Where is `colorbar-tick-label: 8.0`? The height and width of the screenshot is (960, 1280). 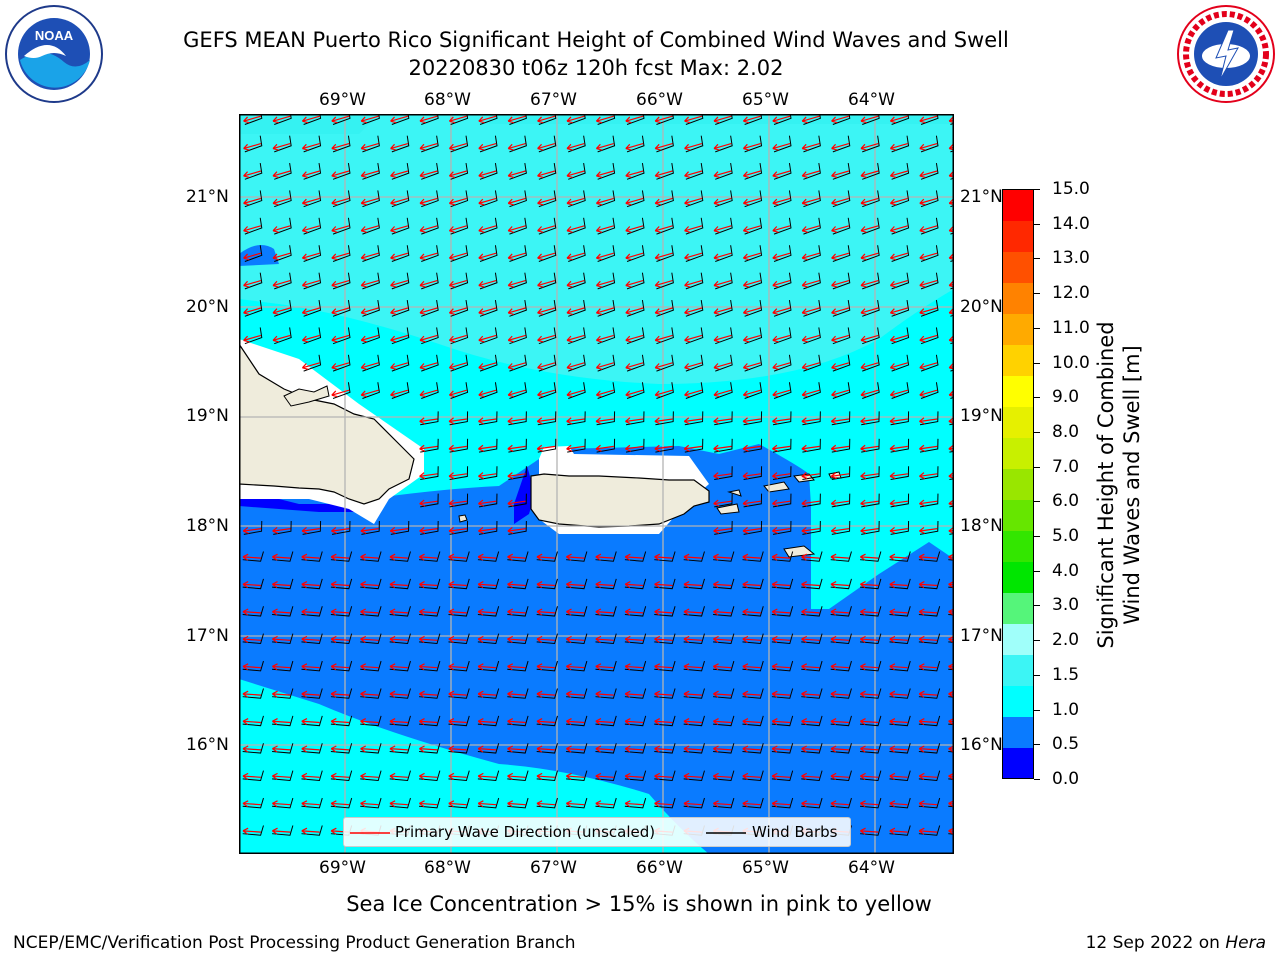
colorbar-tick-label: 8.0 is located at coordinates (1066, 431).